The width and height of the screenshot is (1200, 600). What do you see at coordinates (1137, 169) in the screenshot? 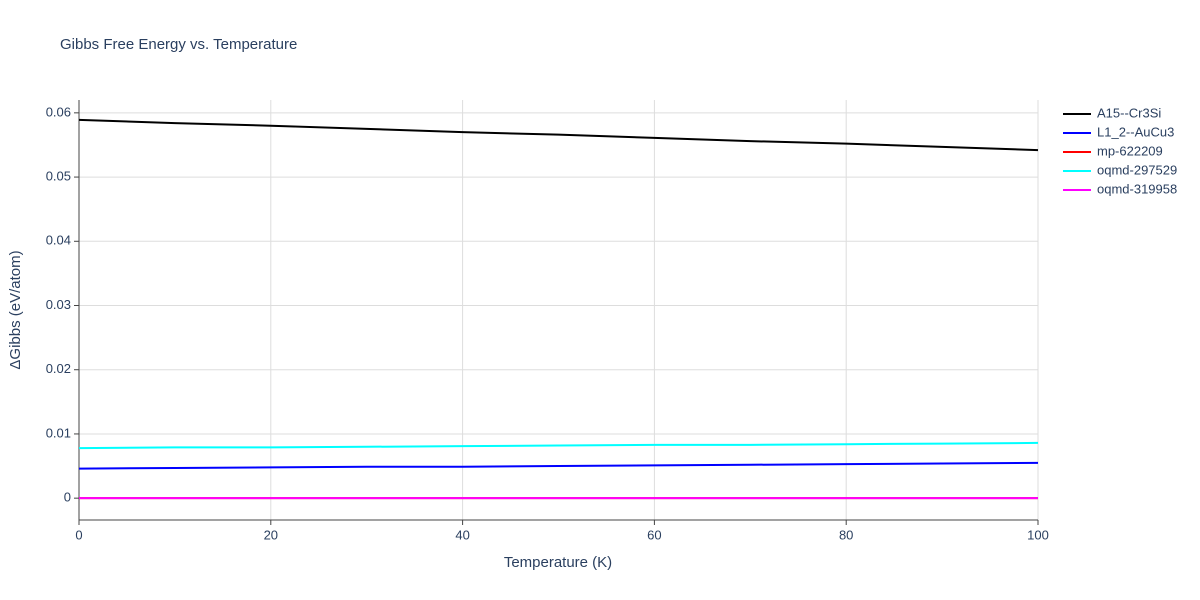
I see `legend-label: oqmd-297529` at bounding box center [1137, 169].